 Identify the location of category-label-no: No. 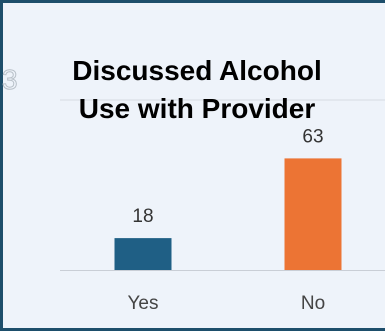
(313, 303).